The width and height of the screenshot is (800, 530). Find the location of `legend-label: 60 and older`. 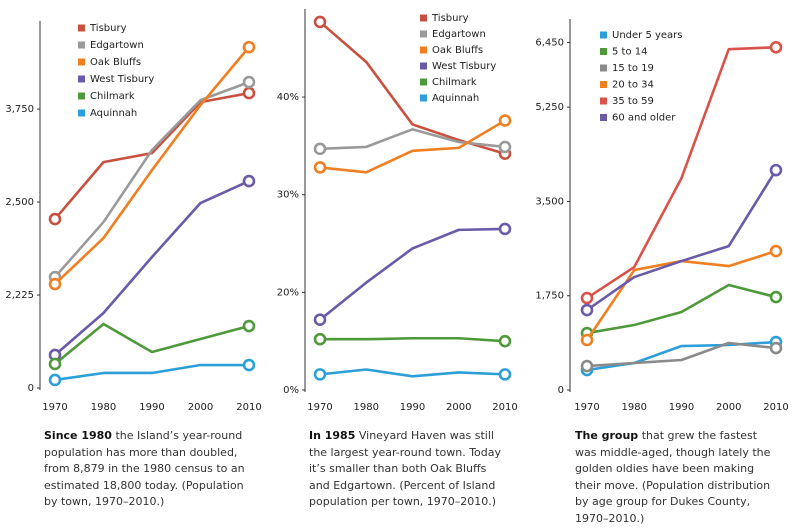

legend-label: 60 and older is located at coordinates (644, 118).